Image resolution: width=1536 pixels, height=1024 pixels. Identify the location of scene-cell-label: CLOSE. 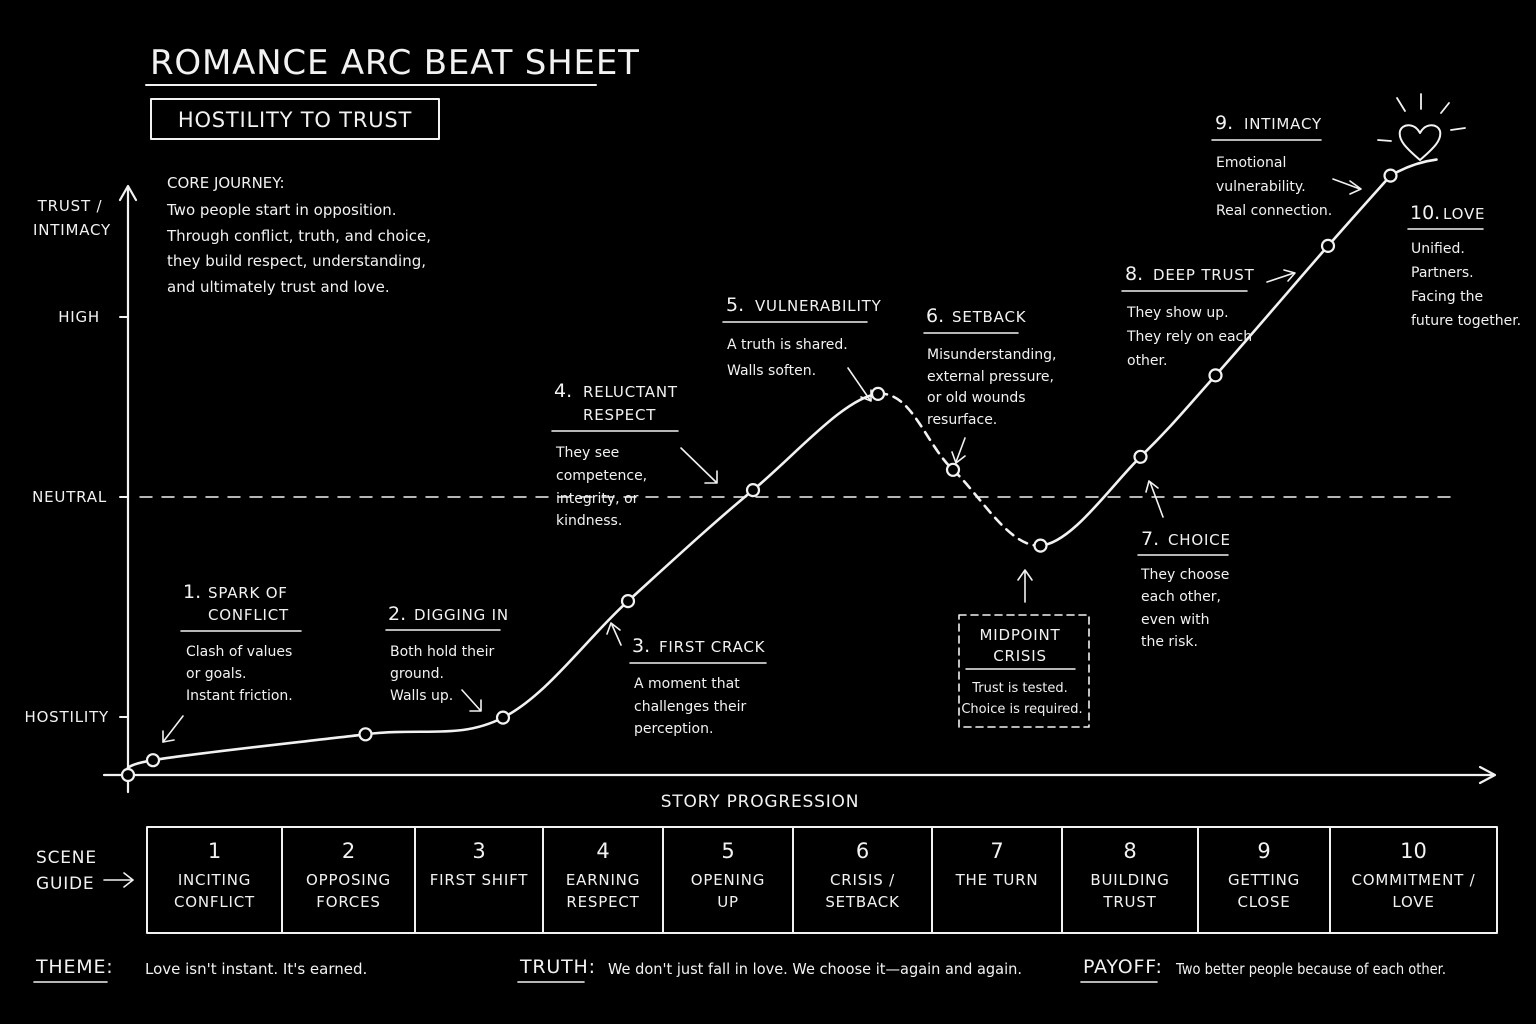
(1263, 902).